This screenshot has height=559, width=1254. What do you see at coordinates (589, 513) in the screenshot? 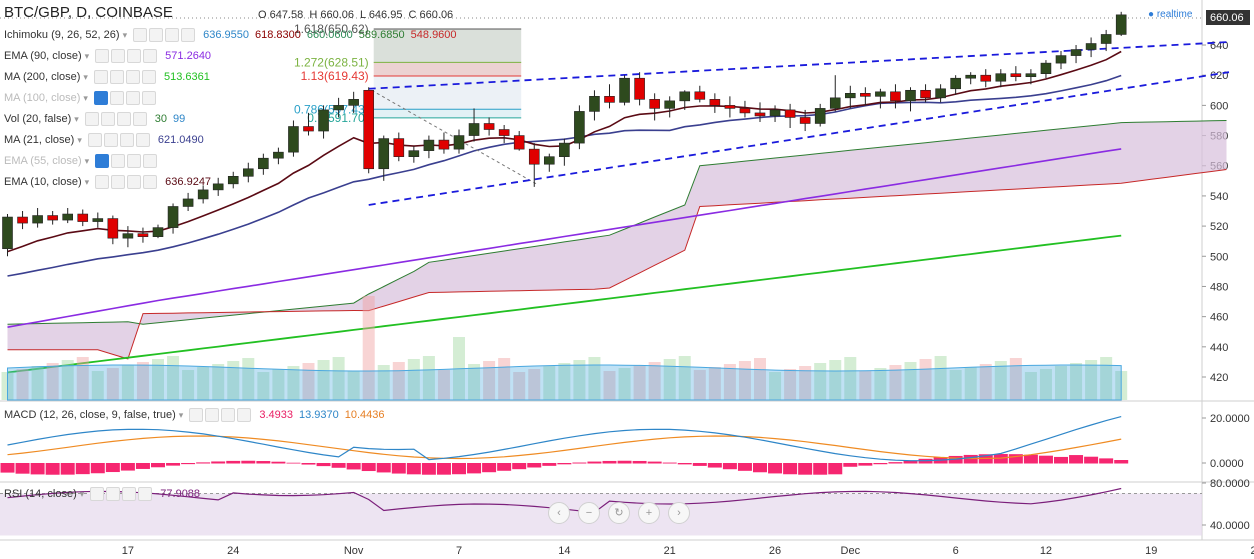
I see `zoom-out-icon: −` at bounding box center [589, 513].